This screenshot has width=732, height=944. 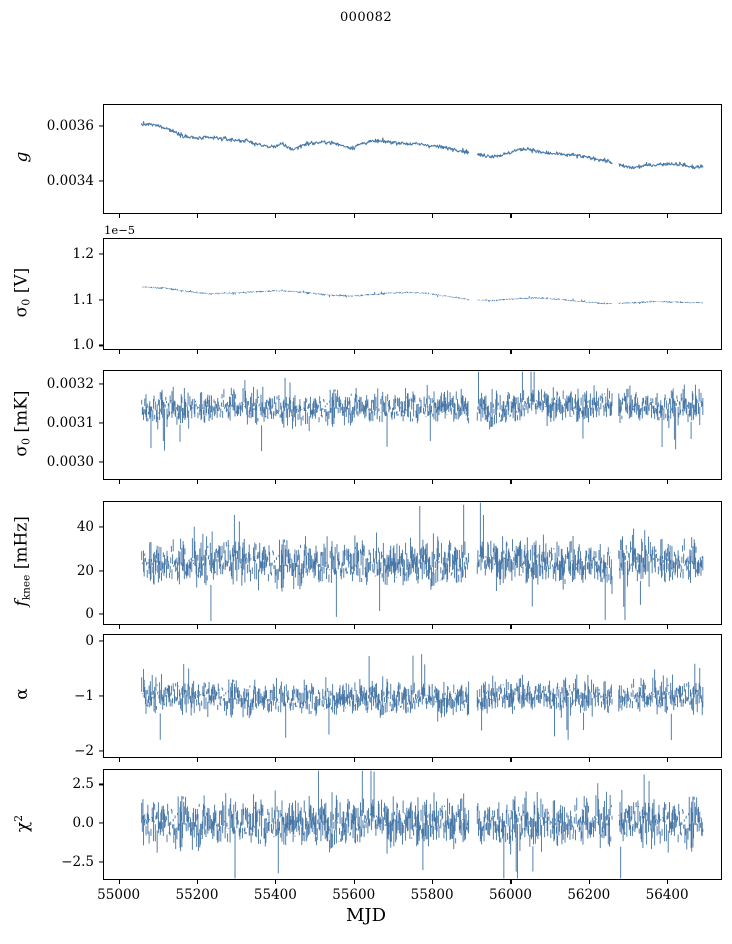 What do you see at coordinates (432, 895) in the screenshot?
I see `x-tick-label: 55800` at bounding box center [432, 895].